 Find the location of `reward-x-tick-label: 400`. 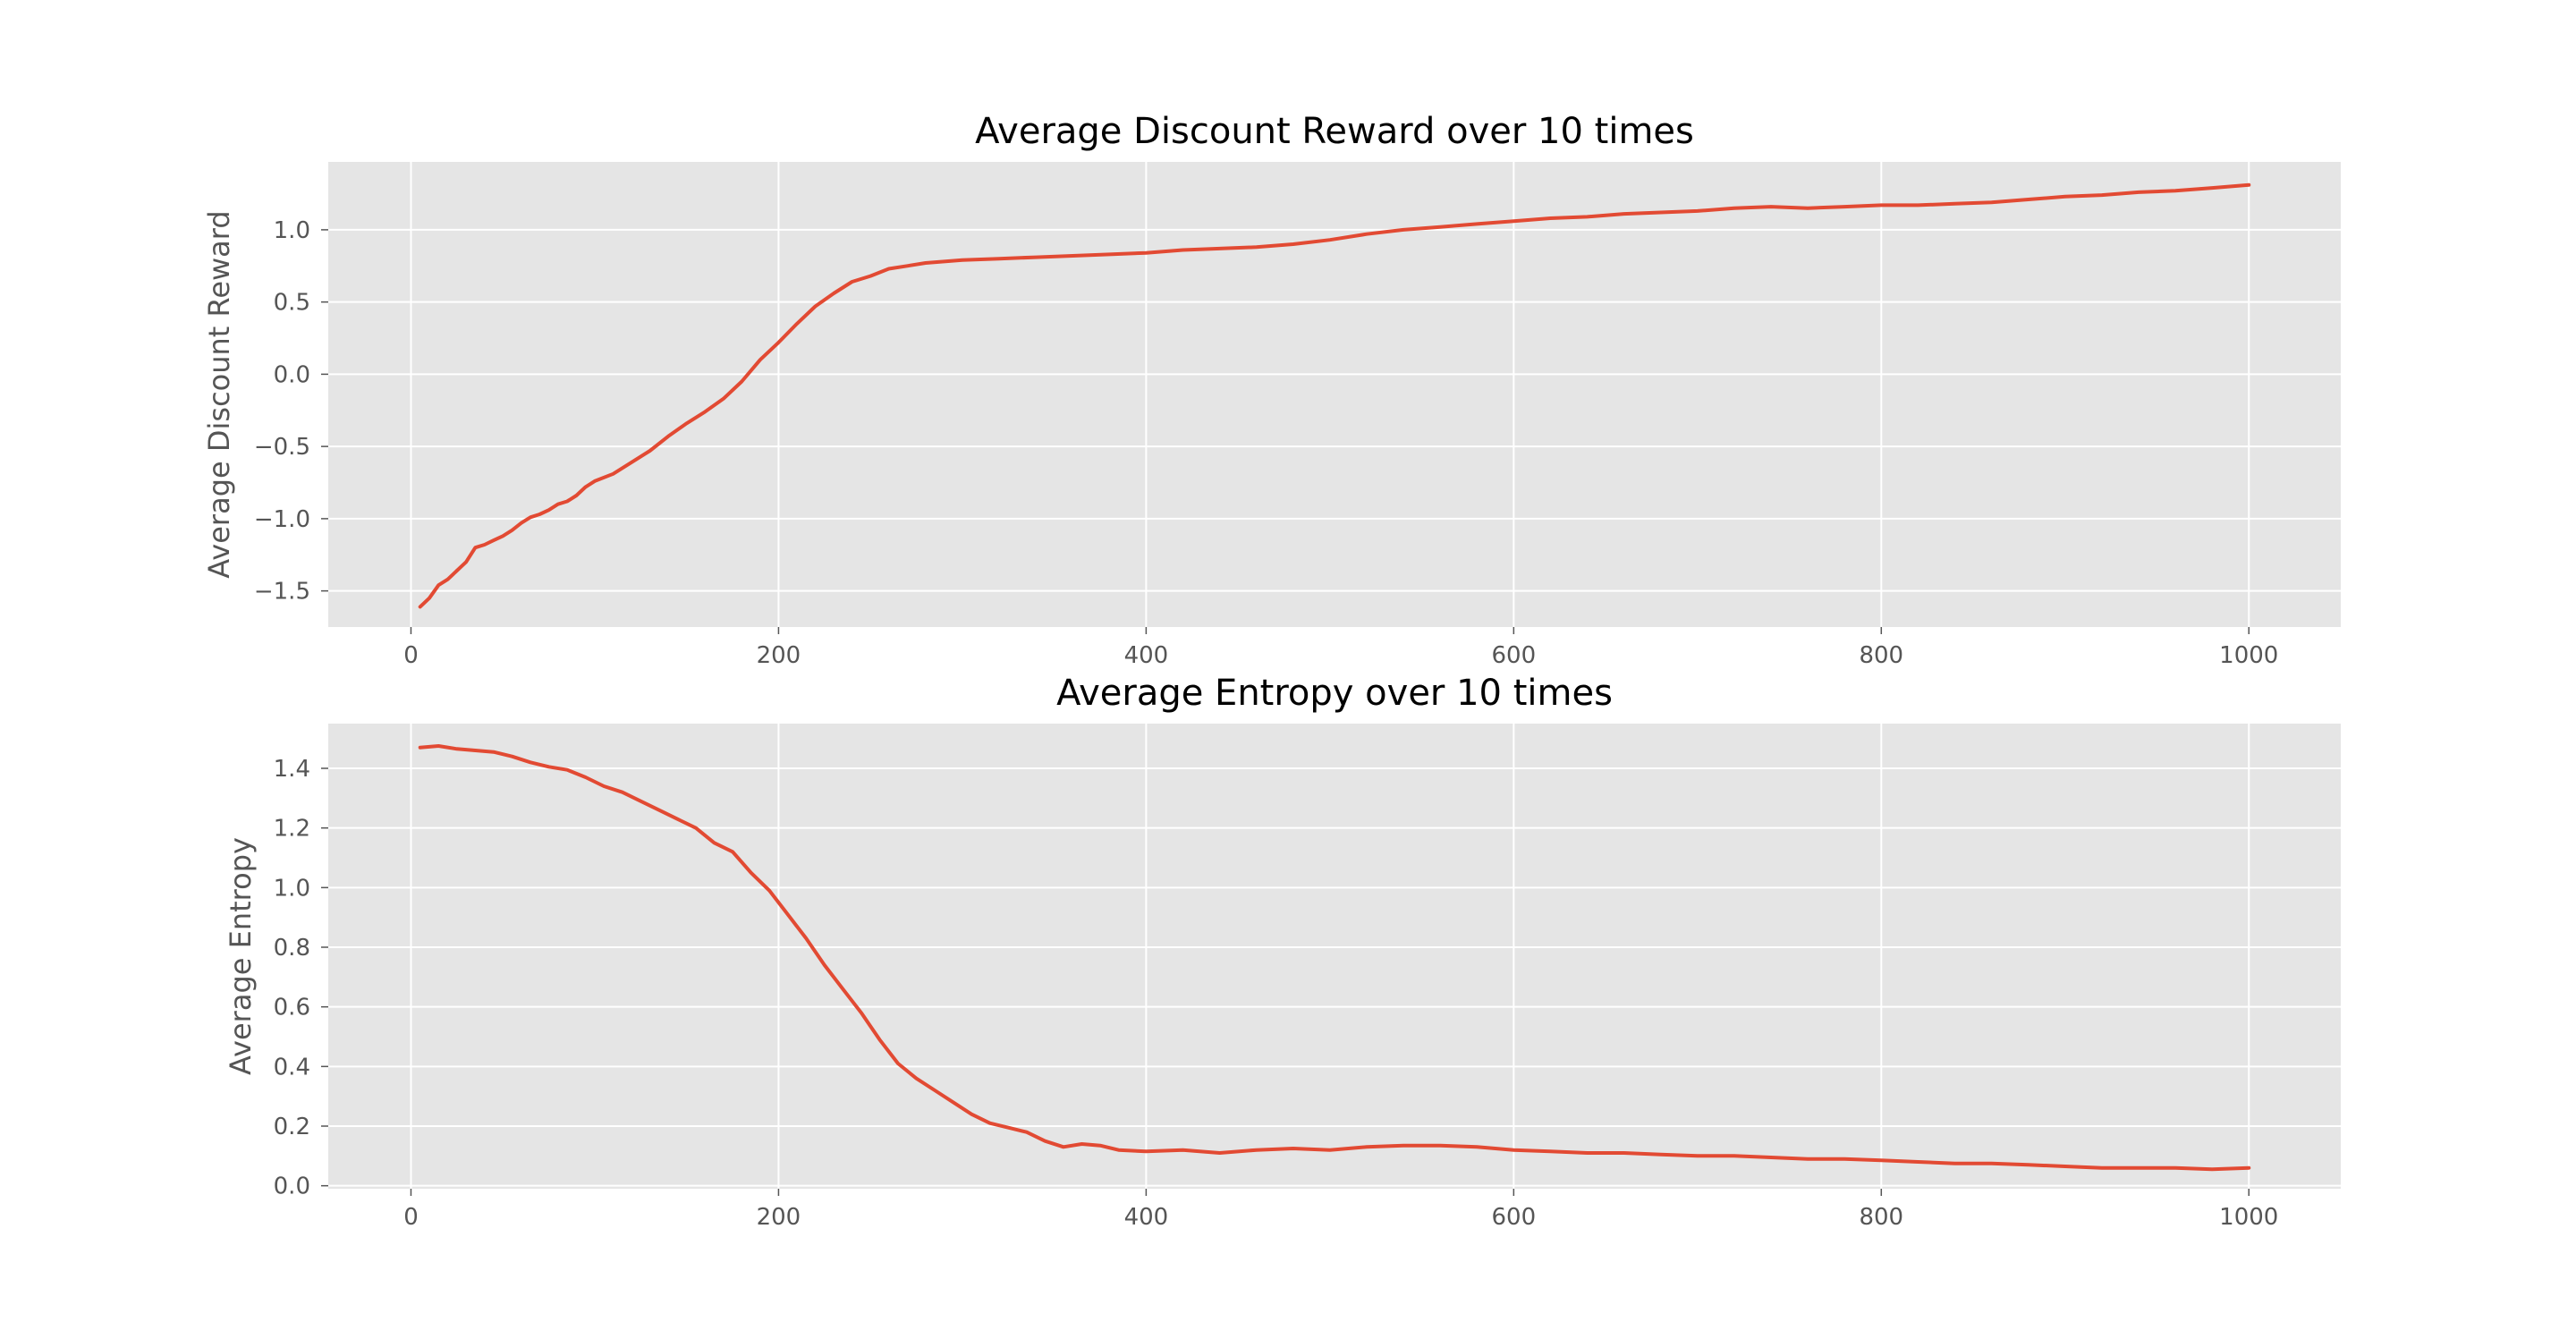

reward-x-tick-label: 400 is located at coordinates (1146, 655).